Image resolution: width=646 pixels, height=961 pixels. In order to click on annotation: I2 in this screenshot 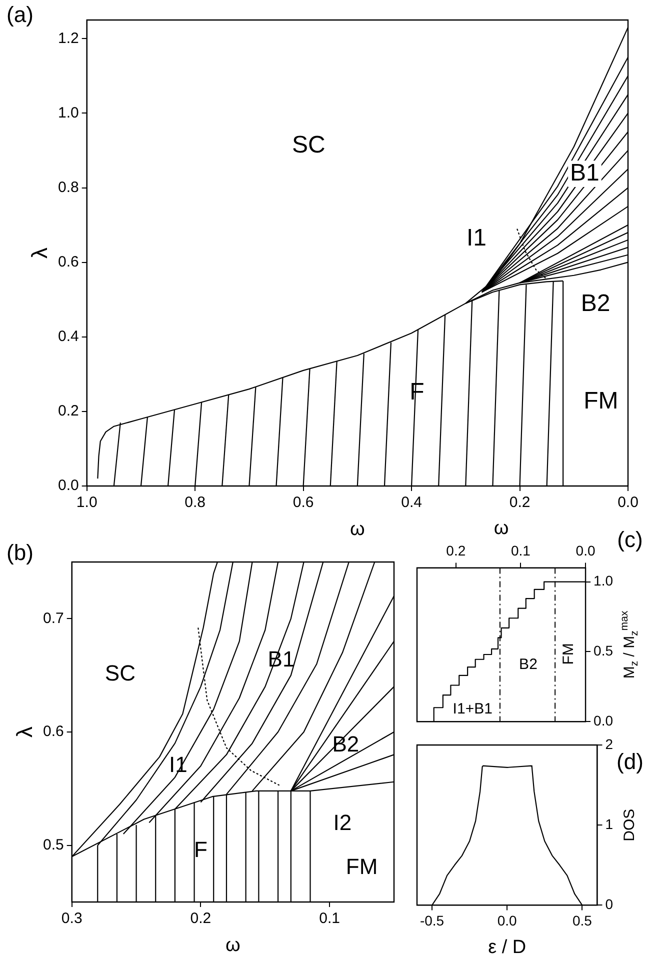, I will do `click(342, 822)`.